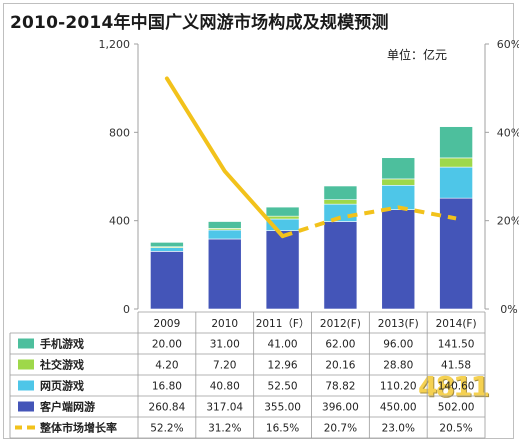 Image resolution: width=519 pixels, height=443 pixels. What do you see at coordinates (398, 408) in the screenshot?
I see `table-value-cell: 450.00` at bounding box center [398, 408].